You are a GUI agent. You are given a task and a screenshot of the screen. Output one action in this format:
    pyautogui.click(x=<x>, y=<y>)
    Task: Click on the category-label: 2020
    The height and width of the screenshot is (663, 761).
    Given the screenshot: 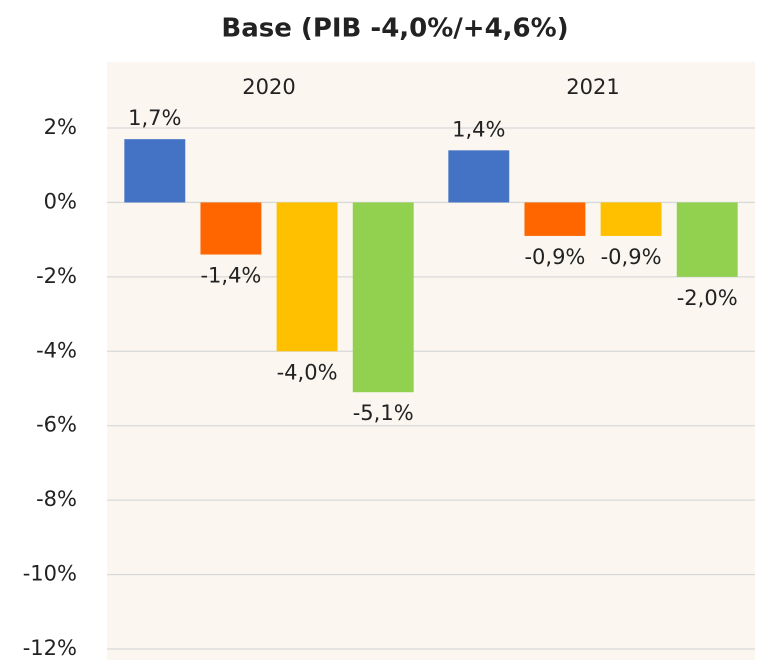 What is the action you would take?
    pyautogui.click(x=268, y=87)
    